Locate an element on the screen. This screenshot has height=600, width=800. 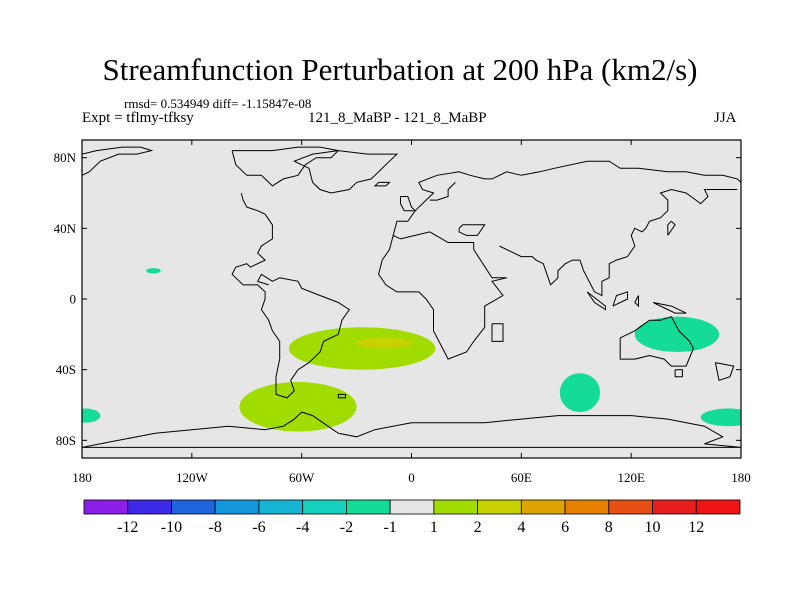
colorbar-label: -6 is located at coordinates (258, 527).